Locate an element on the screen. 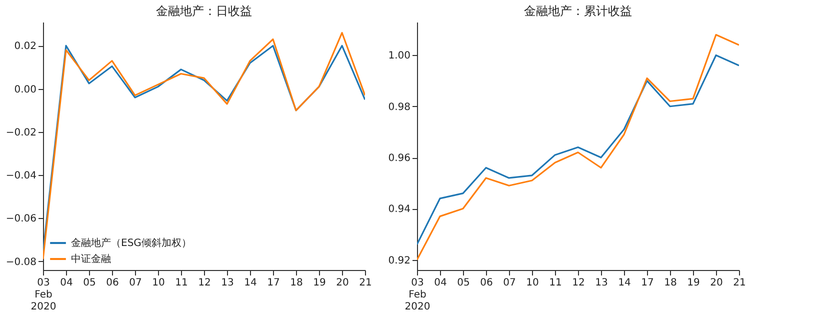  y-tick-label: 0.92 is located at coordinates (399, 260).